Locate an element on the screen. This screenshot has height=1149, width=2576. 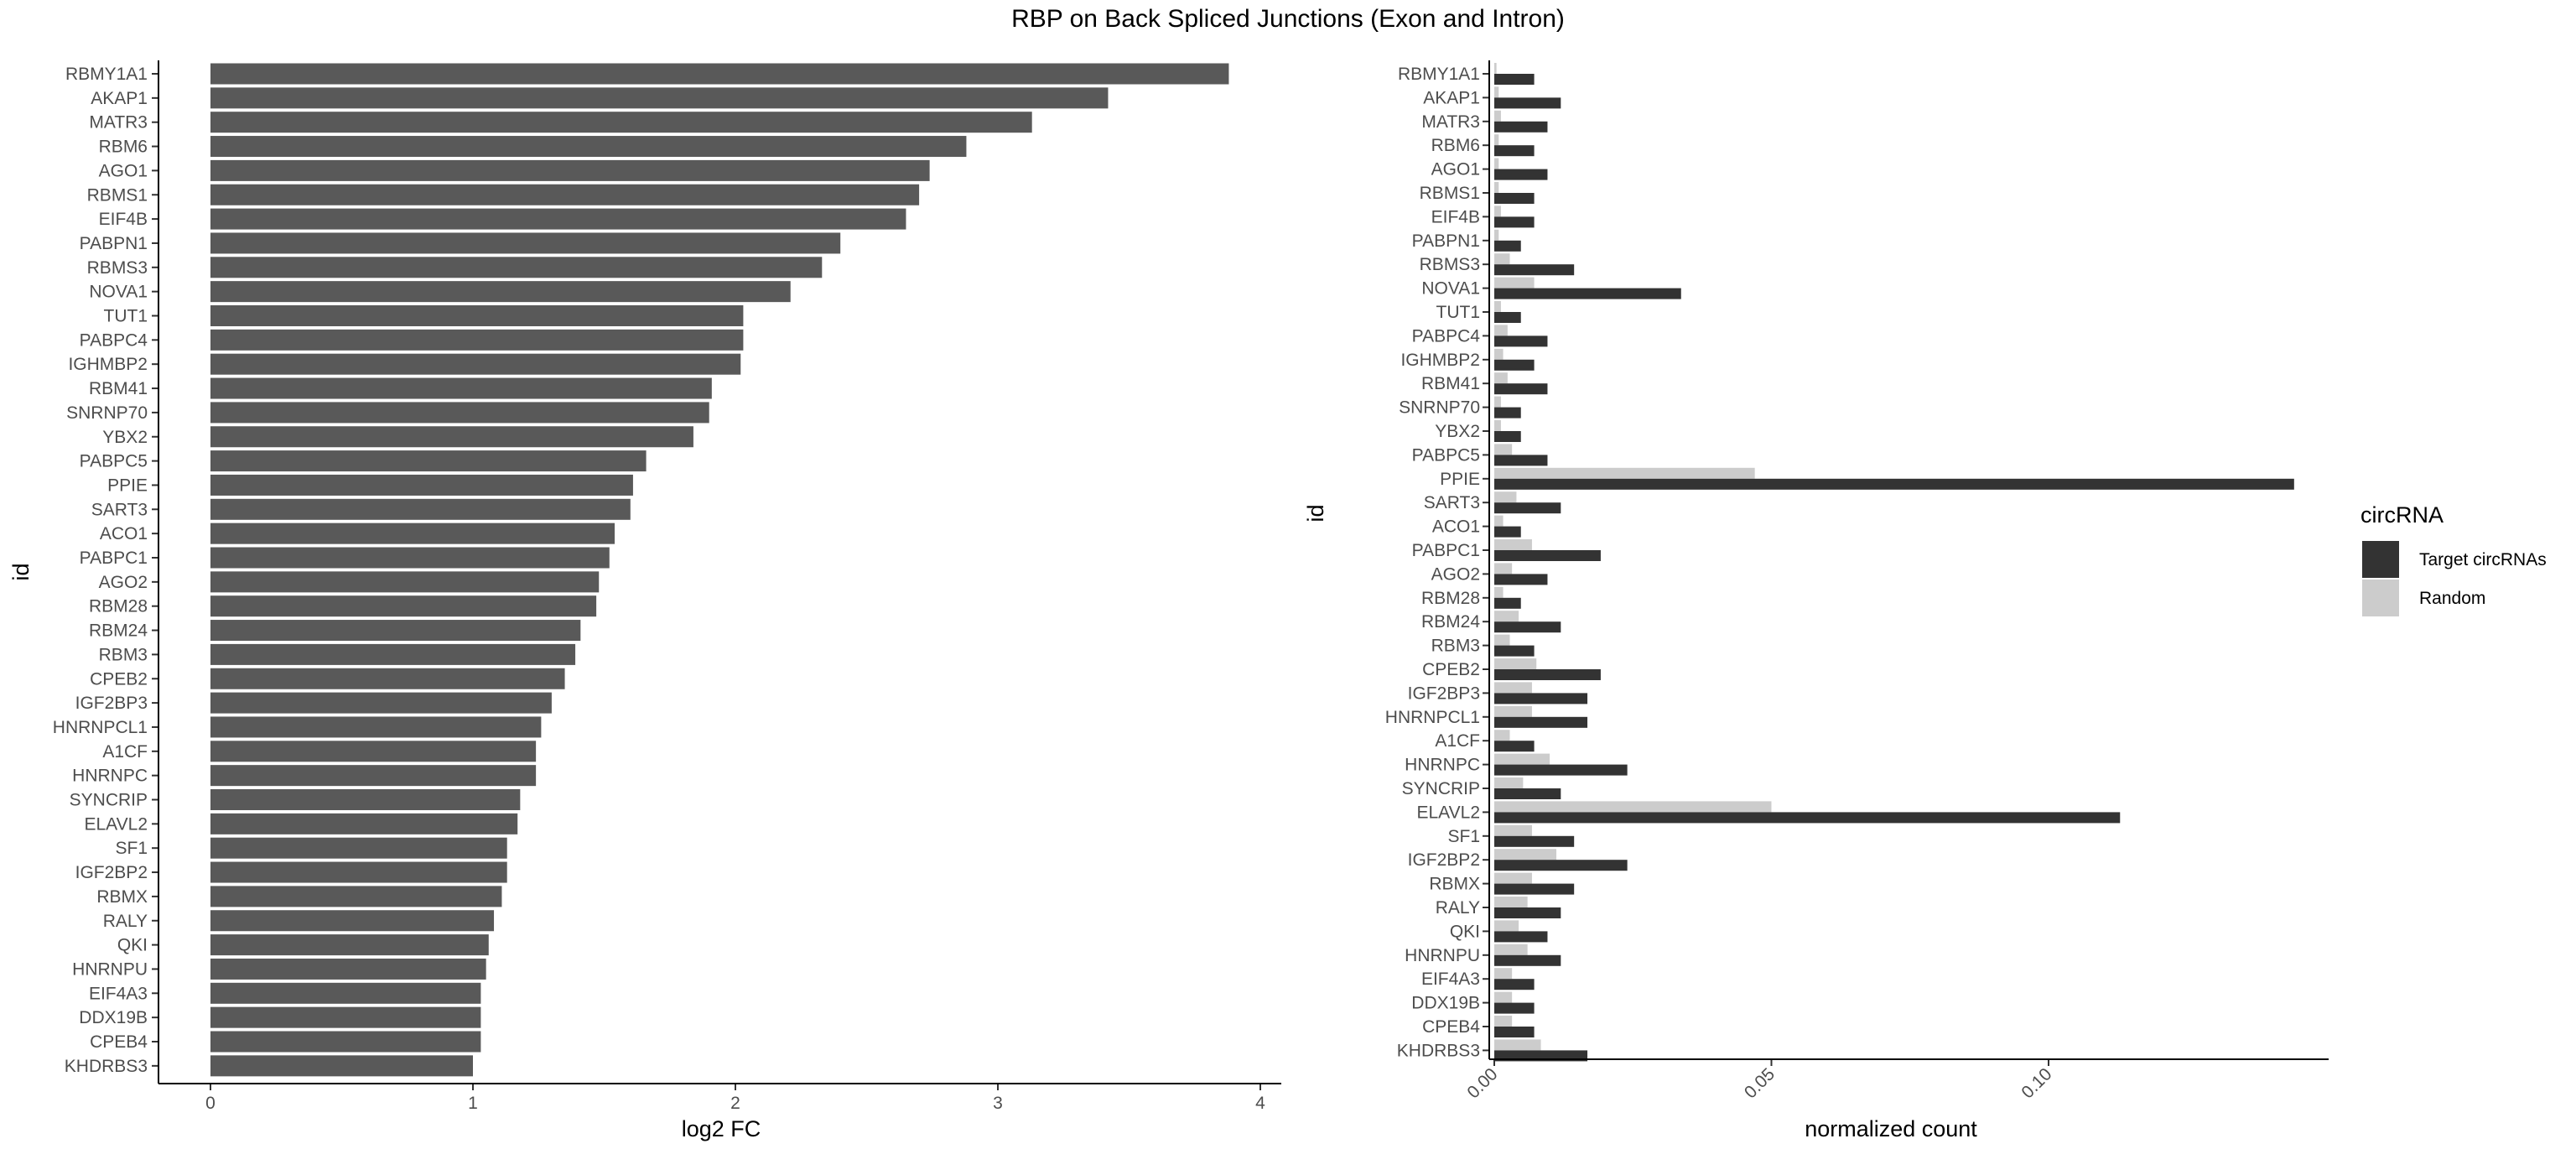
right-category-label: DDX19B is located at coordinates (1445, 1004).